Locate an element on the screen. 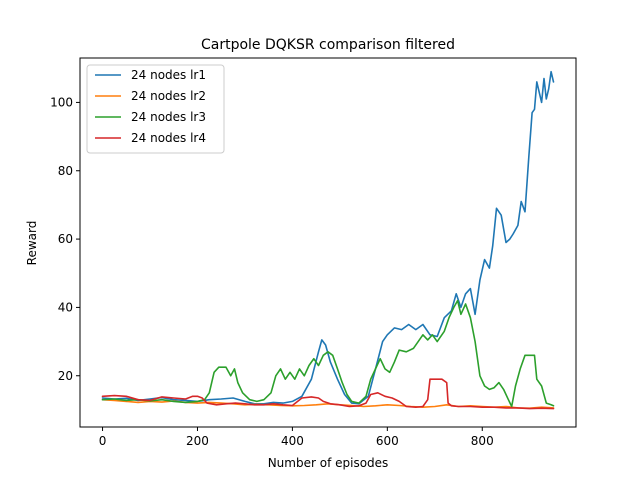 The height and width of the screenshot is (480, 640). x-axis-ticks: 0 200 400 600 800 is located at coordinates (296, 437).